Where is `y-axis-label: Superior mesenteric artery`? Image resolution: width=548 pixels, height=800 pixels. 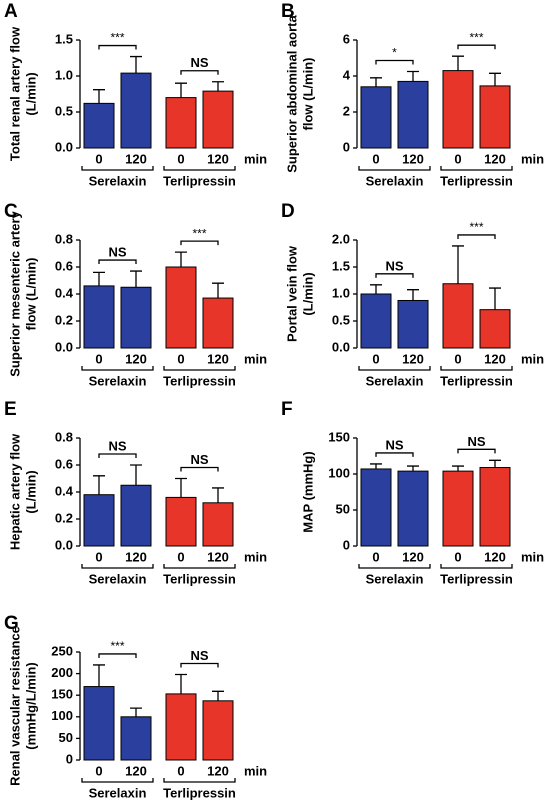
y-axis-label: Superior mesenteric artery is located at coordinates (14, 294).